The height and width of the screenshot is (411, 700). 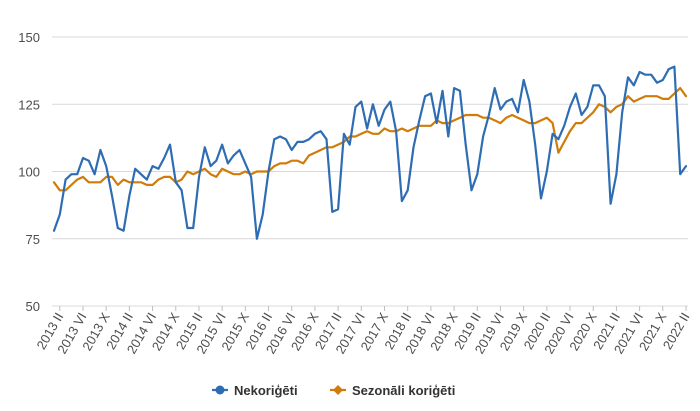 I want to click on y-tick-label: 75, so click(x=33, y=239).